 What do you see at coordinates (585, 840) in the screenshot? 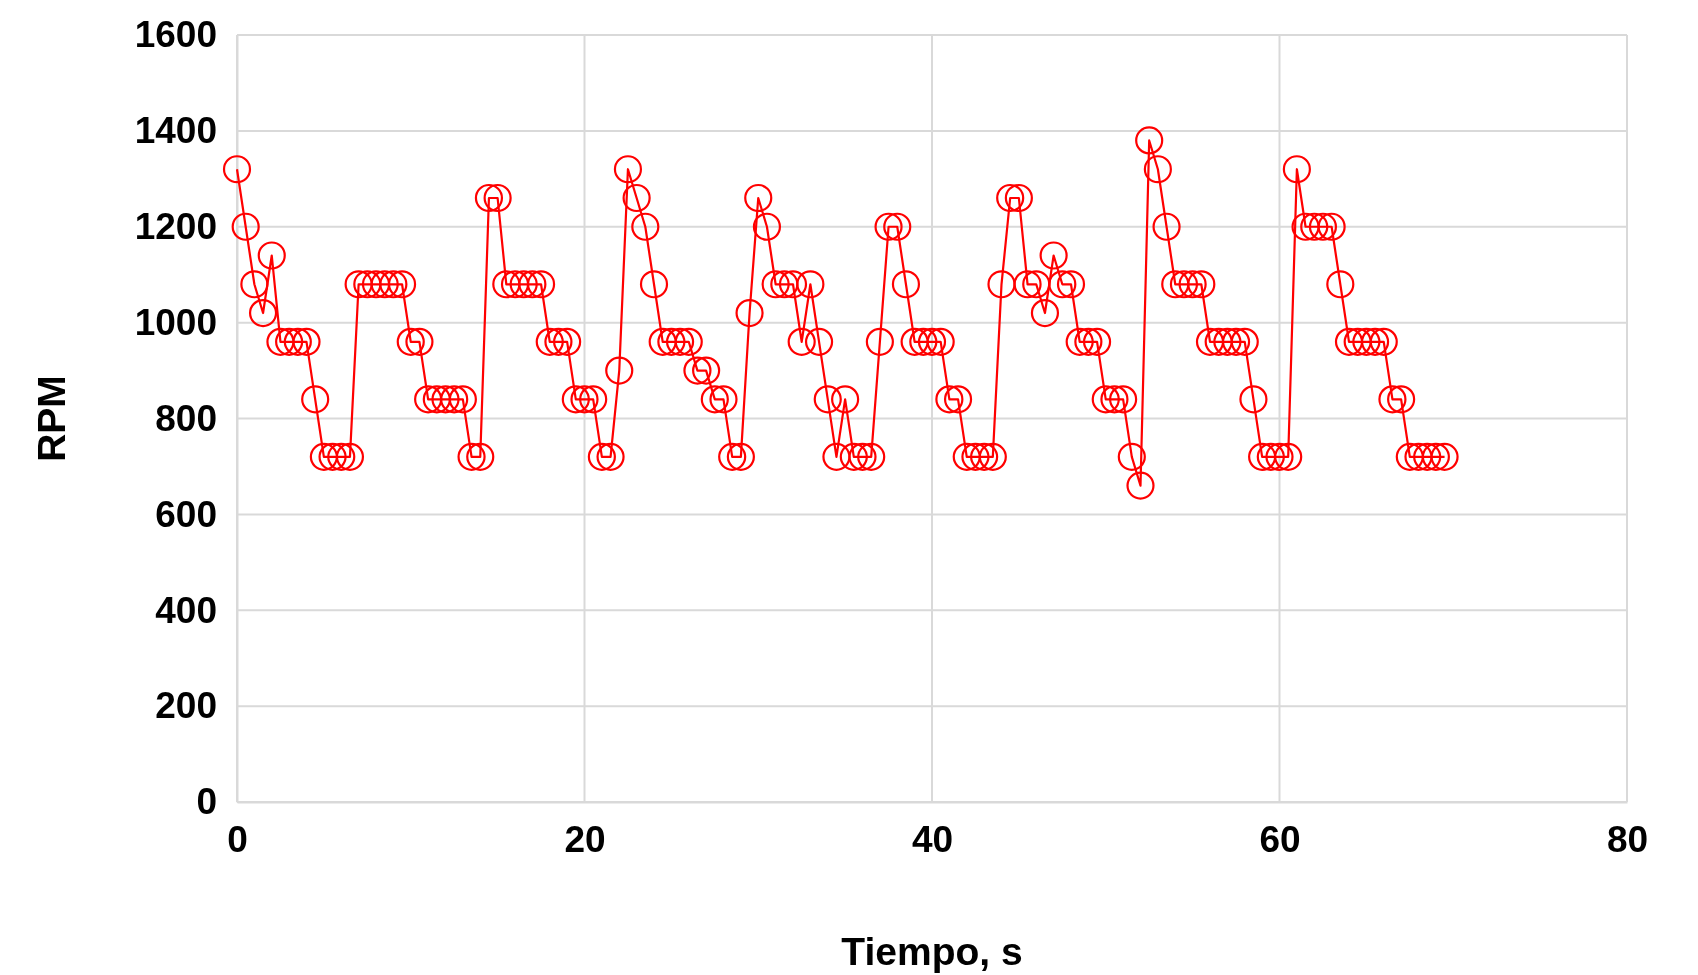
I see `x-tick-label: 20` at bounding box center [585, 840].